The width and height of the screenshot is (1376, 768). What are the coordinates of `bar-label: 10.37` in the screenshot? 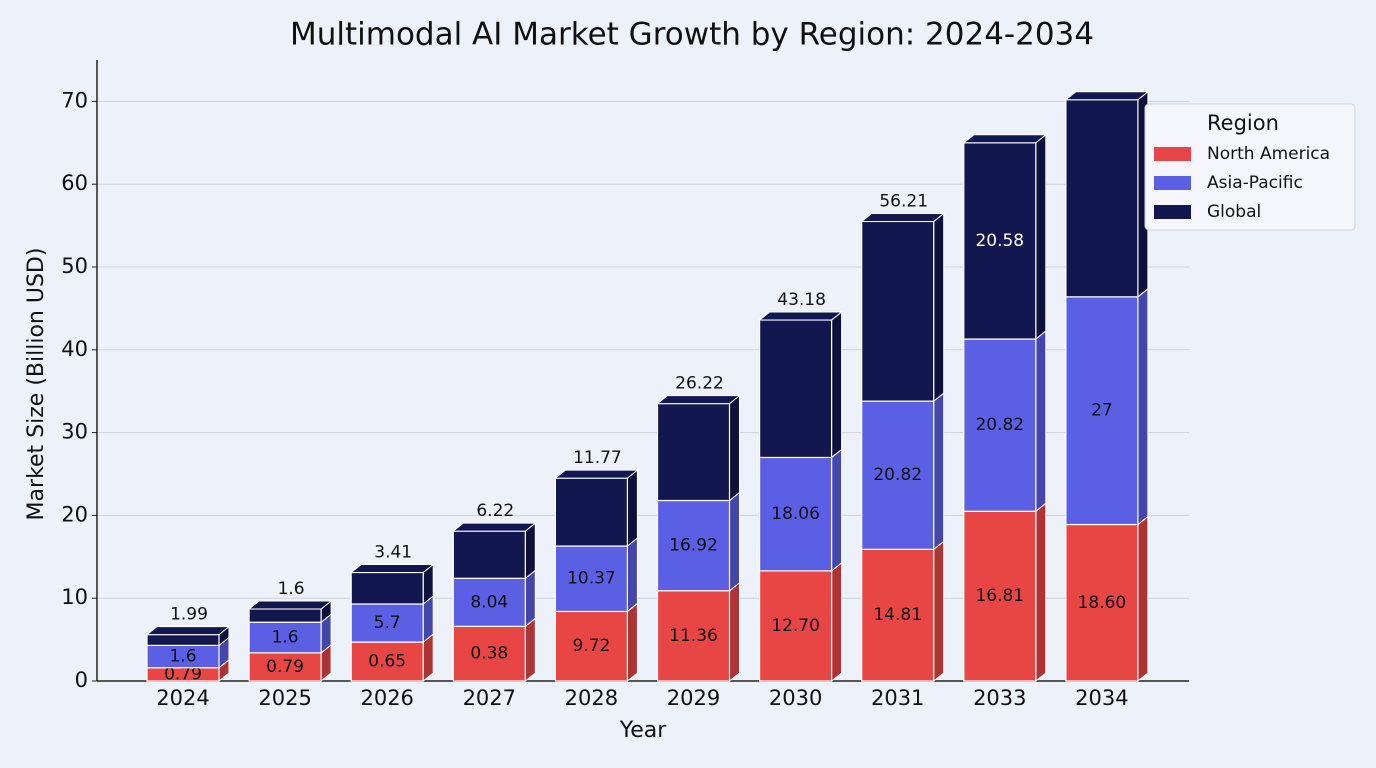 It's located at (591, 579).